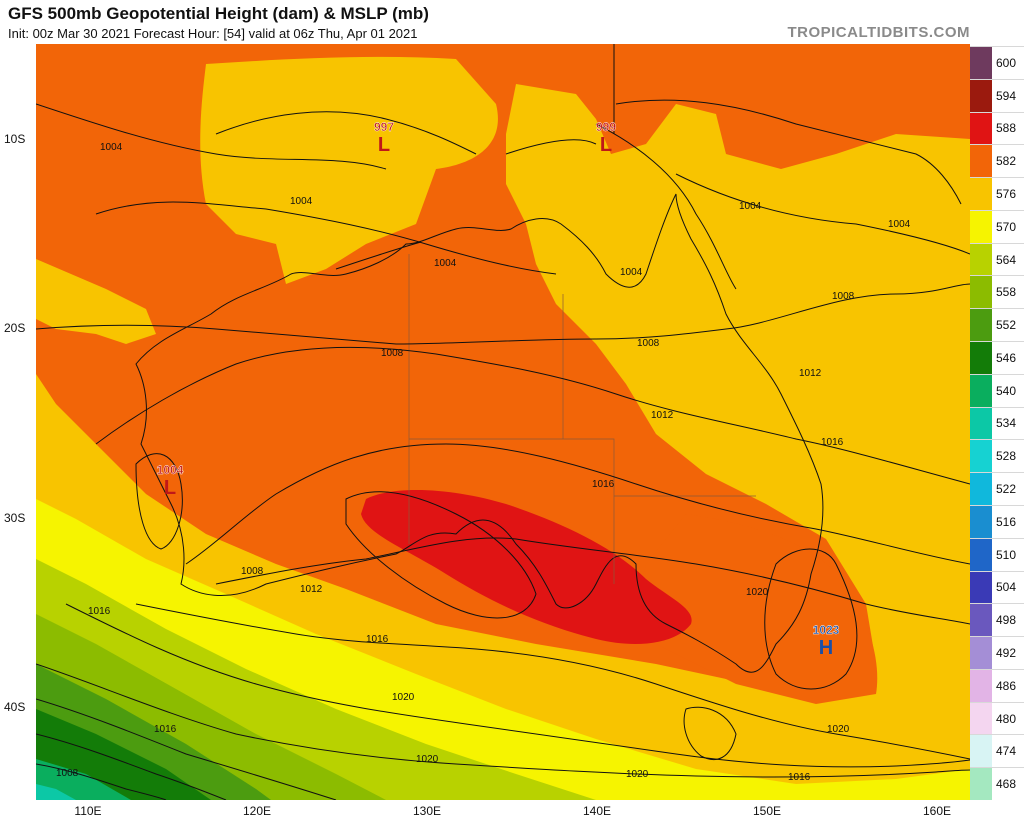  I want to click on legend-value: 594, so click(1006, 95).